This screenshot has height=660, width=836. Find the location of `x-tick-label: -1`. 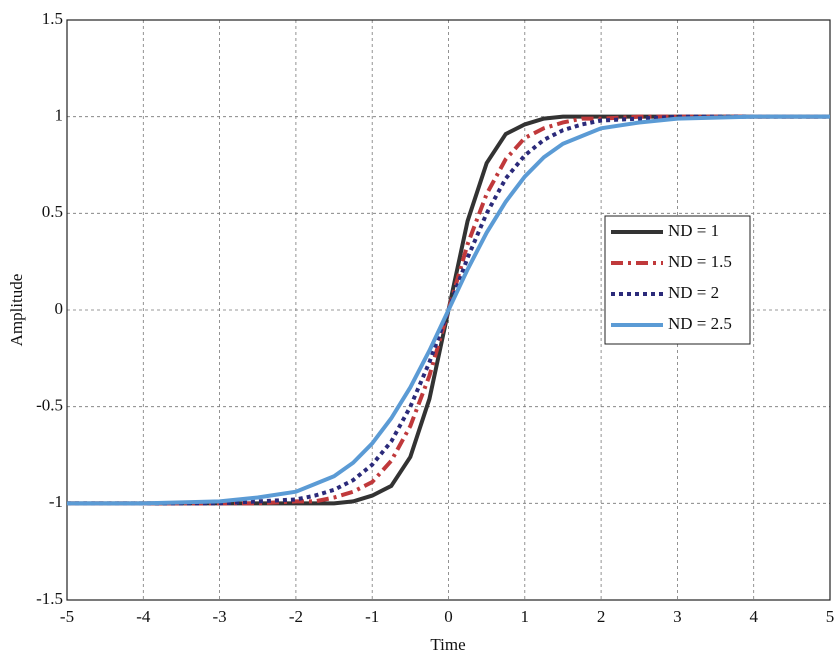

x-tick-label: -1 is located at coordinates (372, 616).